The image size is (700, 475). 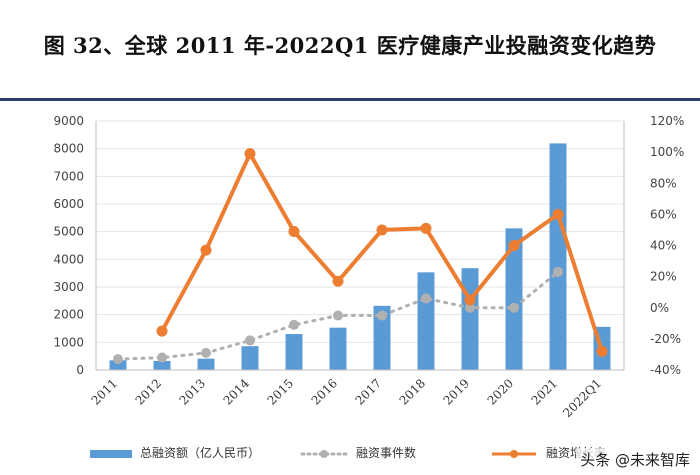 I want to click on watermark: 头条 @未来智库, so click(x=635, y=459).